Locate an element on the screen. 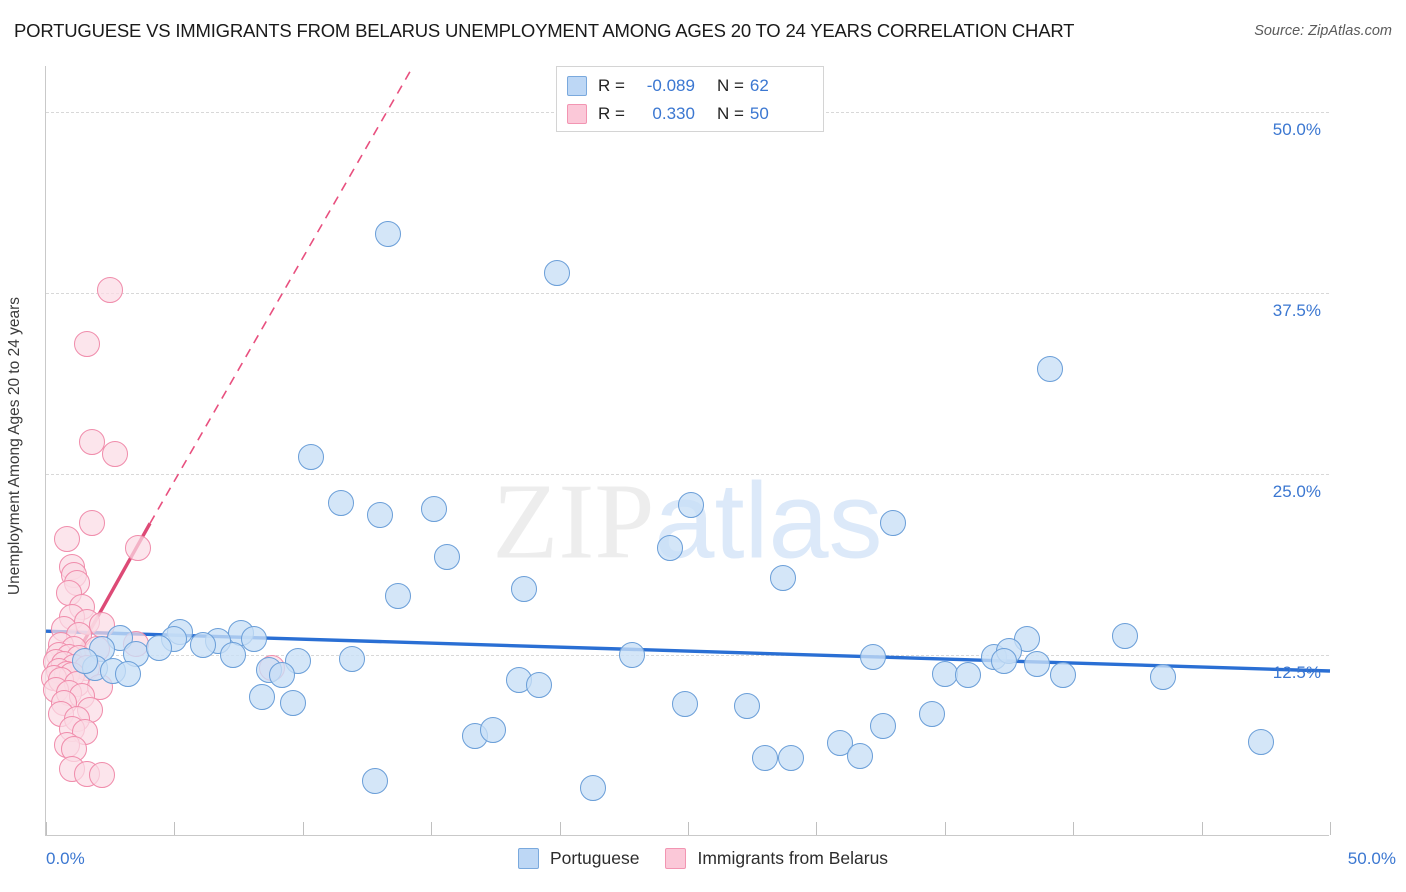 The width and height of the screenshot is (1406, 892). x-axis-max-label: 50.0% is located at coordinates (1371, 858).